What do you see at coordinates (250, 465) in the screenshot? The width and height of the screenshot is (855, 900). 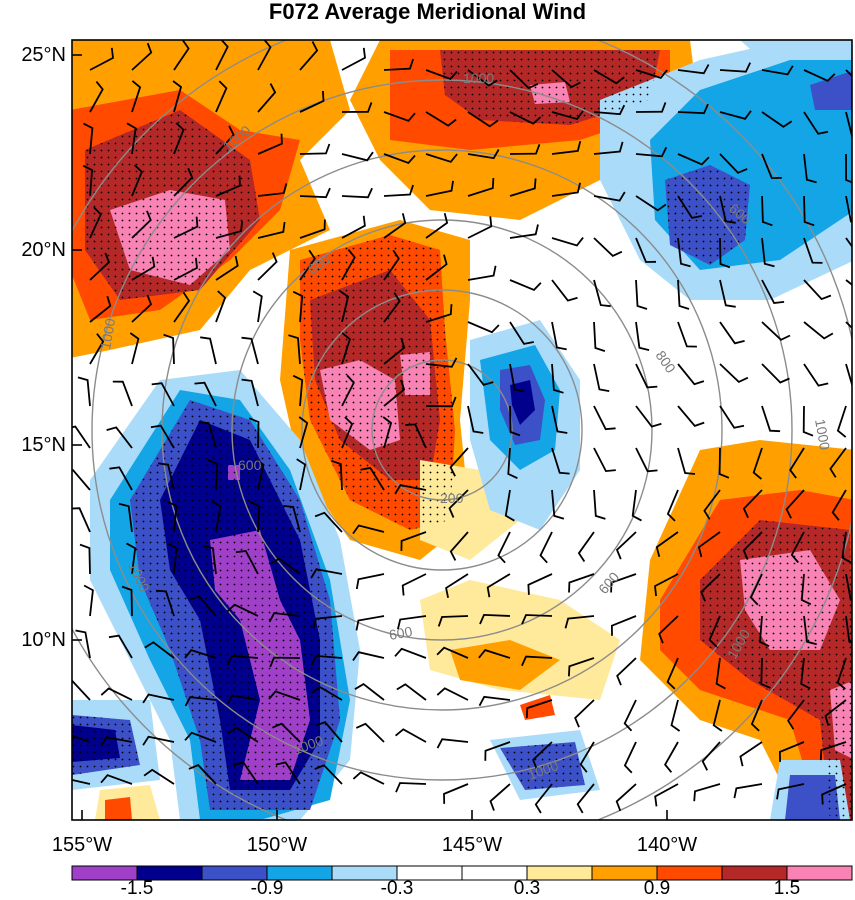 I see `contour-label: 600` at bounding box center [250, 465].